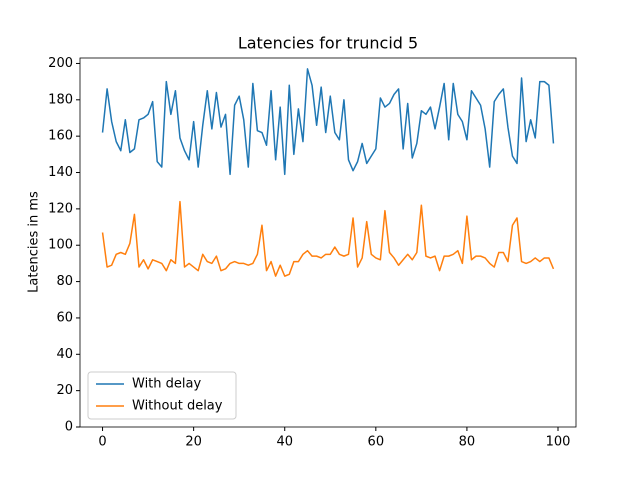 This screenshot has width=640, height=480. I want to click on x-tick-label: 100, so click(558, 442).